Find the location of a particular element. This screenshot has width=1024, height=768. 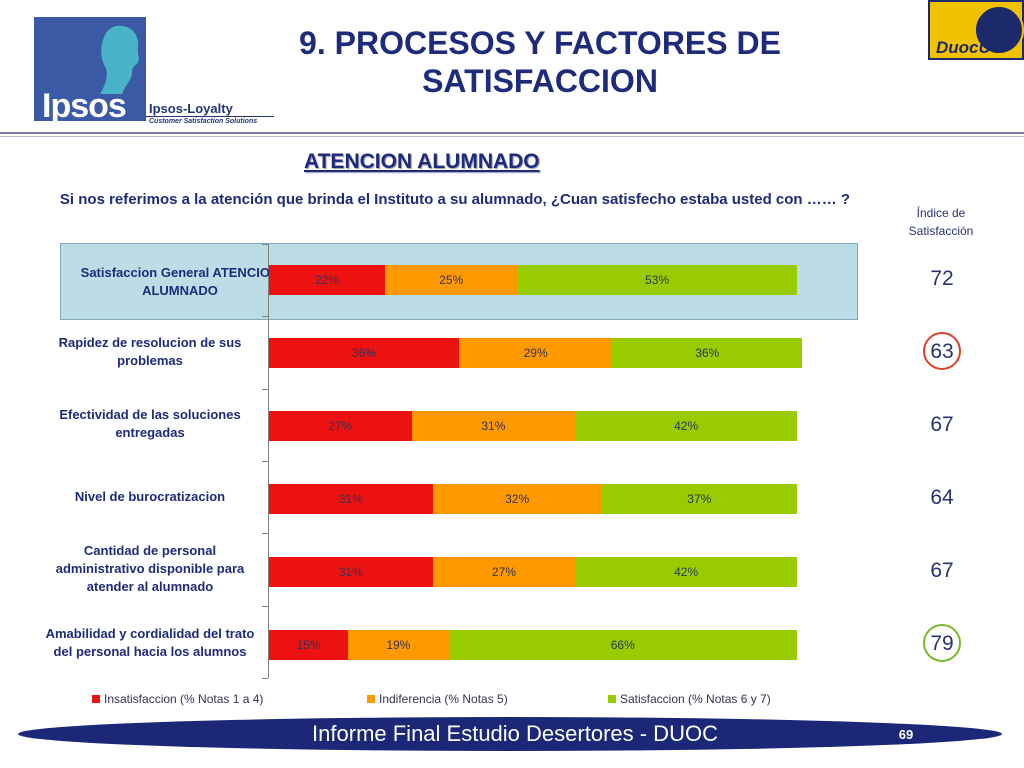

section-subtitle: ATENCION ALUMNADO is located at coordinates (422, 161).